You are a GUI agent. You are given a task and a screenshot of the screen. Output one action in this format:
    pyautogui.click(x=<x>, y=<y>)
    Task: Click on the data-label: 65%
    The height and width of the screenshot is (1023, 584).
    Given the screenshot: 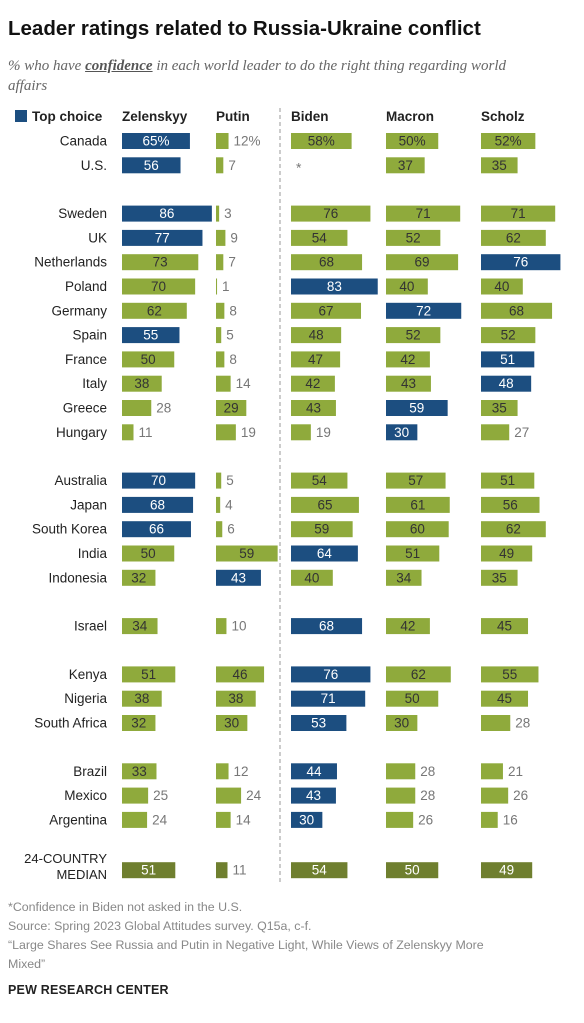 What is the action you would take?
    pyautogui.click(x=155, y=141)
    